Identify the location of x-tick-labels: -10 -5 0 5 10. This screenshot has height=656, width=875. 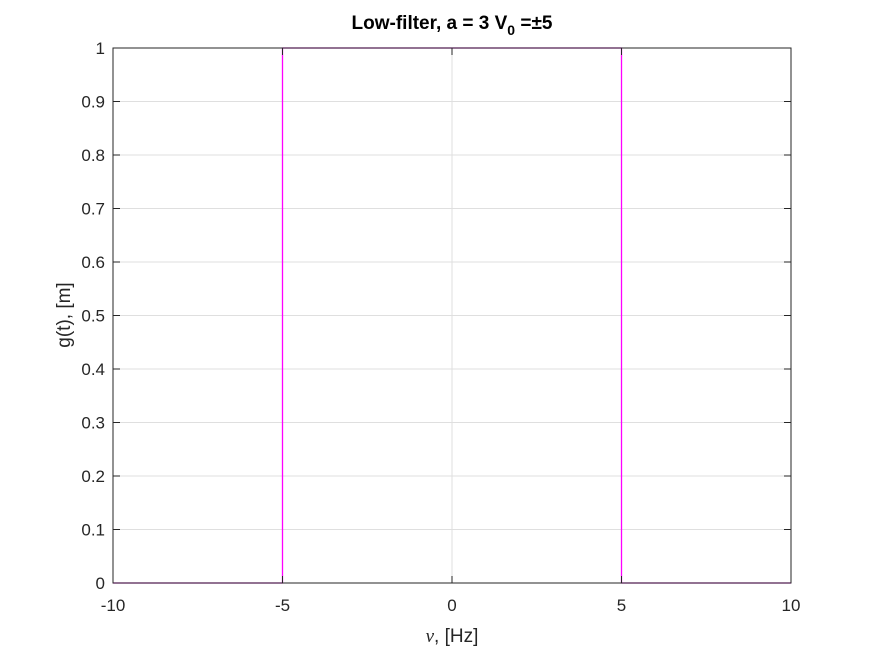
(451, 605).